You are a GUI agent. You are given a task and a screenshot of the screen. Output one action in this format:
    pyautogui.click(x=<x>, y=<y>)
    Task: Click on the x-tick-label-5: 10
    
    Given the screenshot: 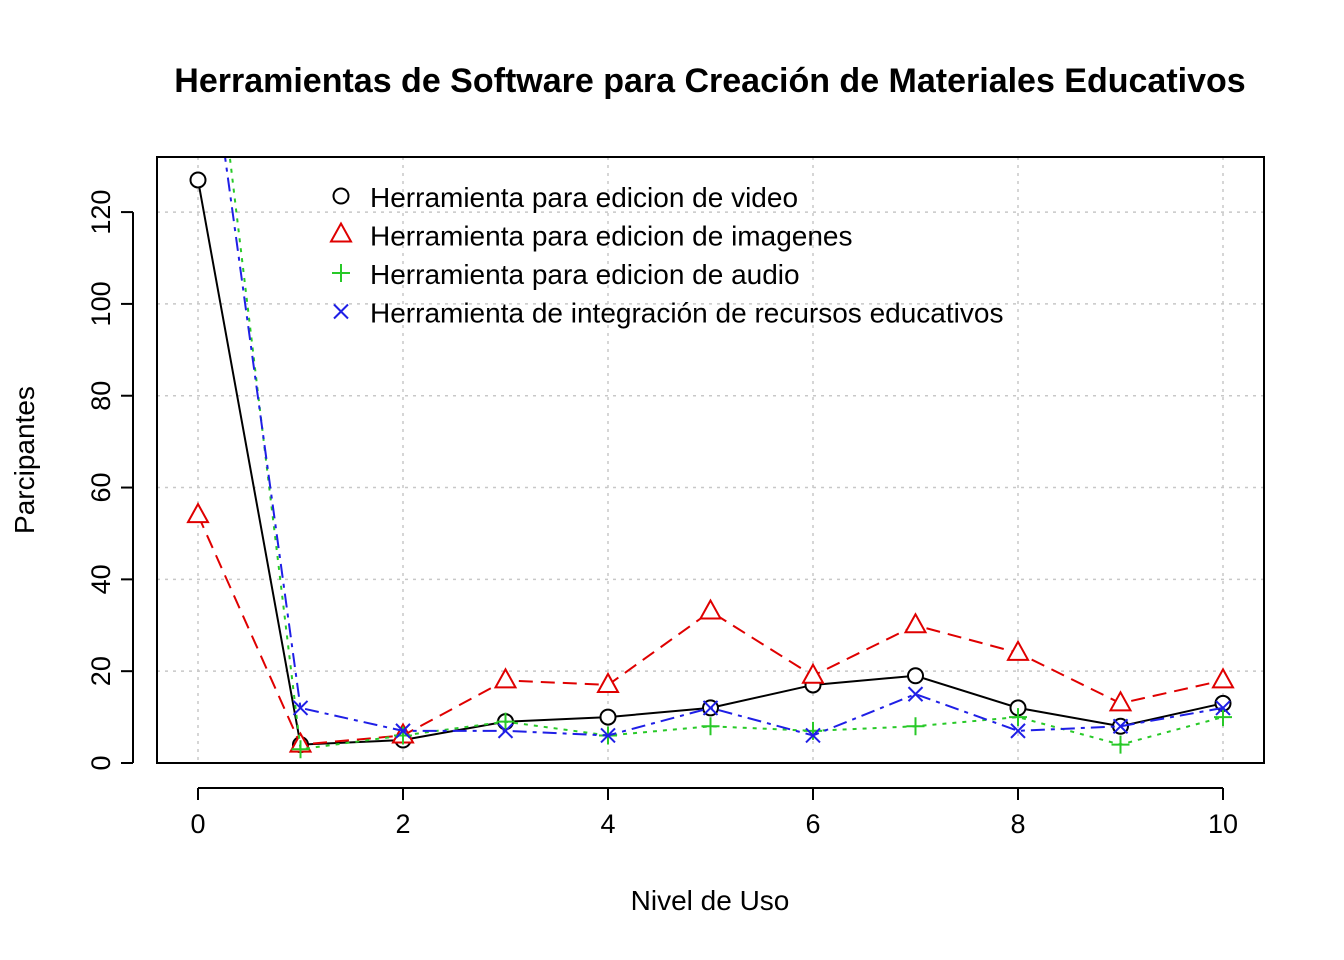 What is the action you would take?
    pyautogui.click(x=1223, y=824)
    